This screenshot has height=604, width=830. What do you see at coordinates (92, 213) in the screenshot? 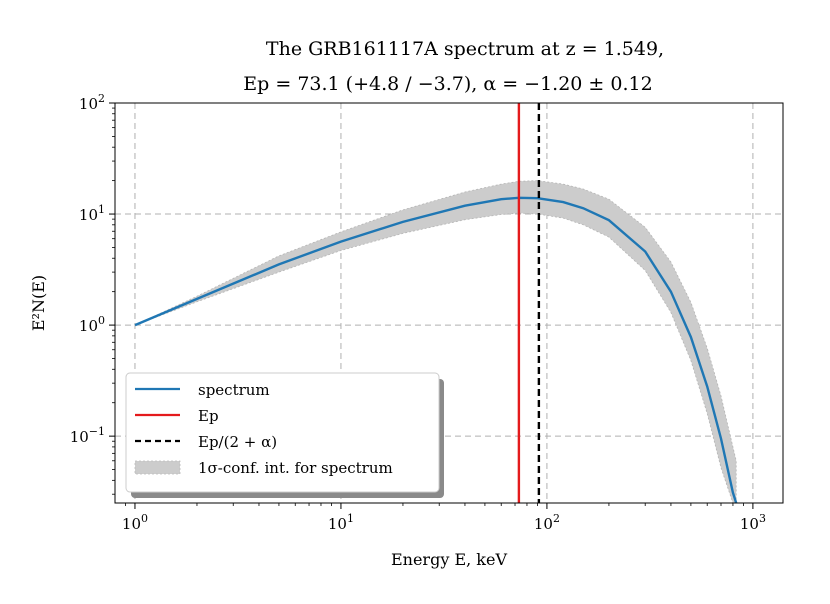
I see `y-tick-label: 10¹` at bounding box center [92, 213].